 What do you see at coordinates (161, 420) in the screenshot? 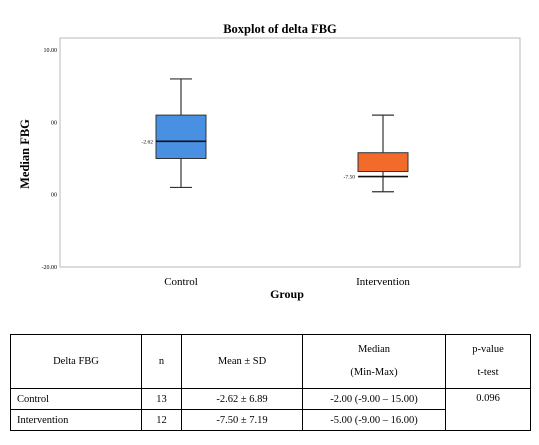
I see `cell-n: 12` at bounding box center [161, 420].